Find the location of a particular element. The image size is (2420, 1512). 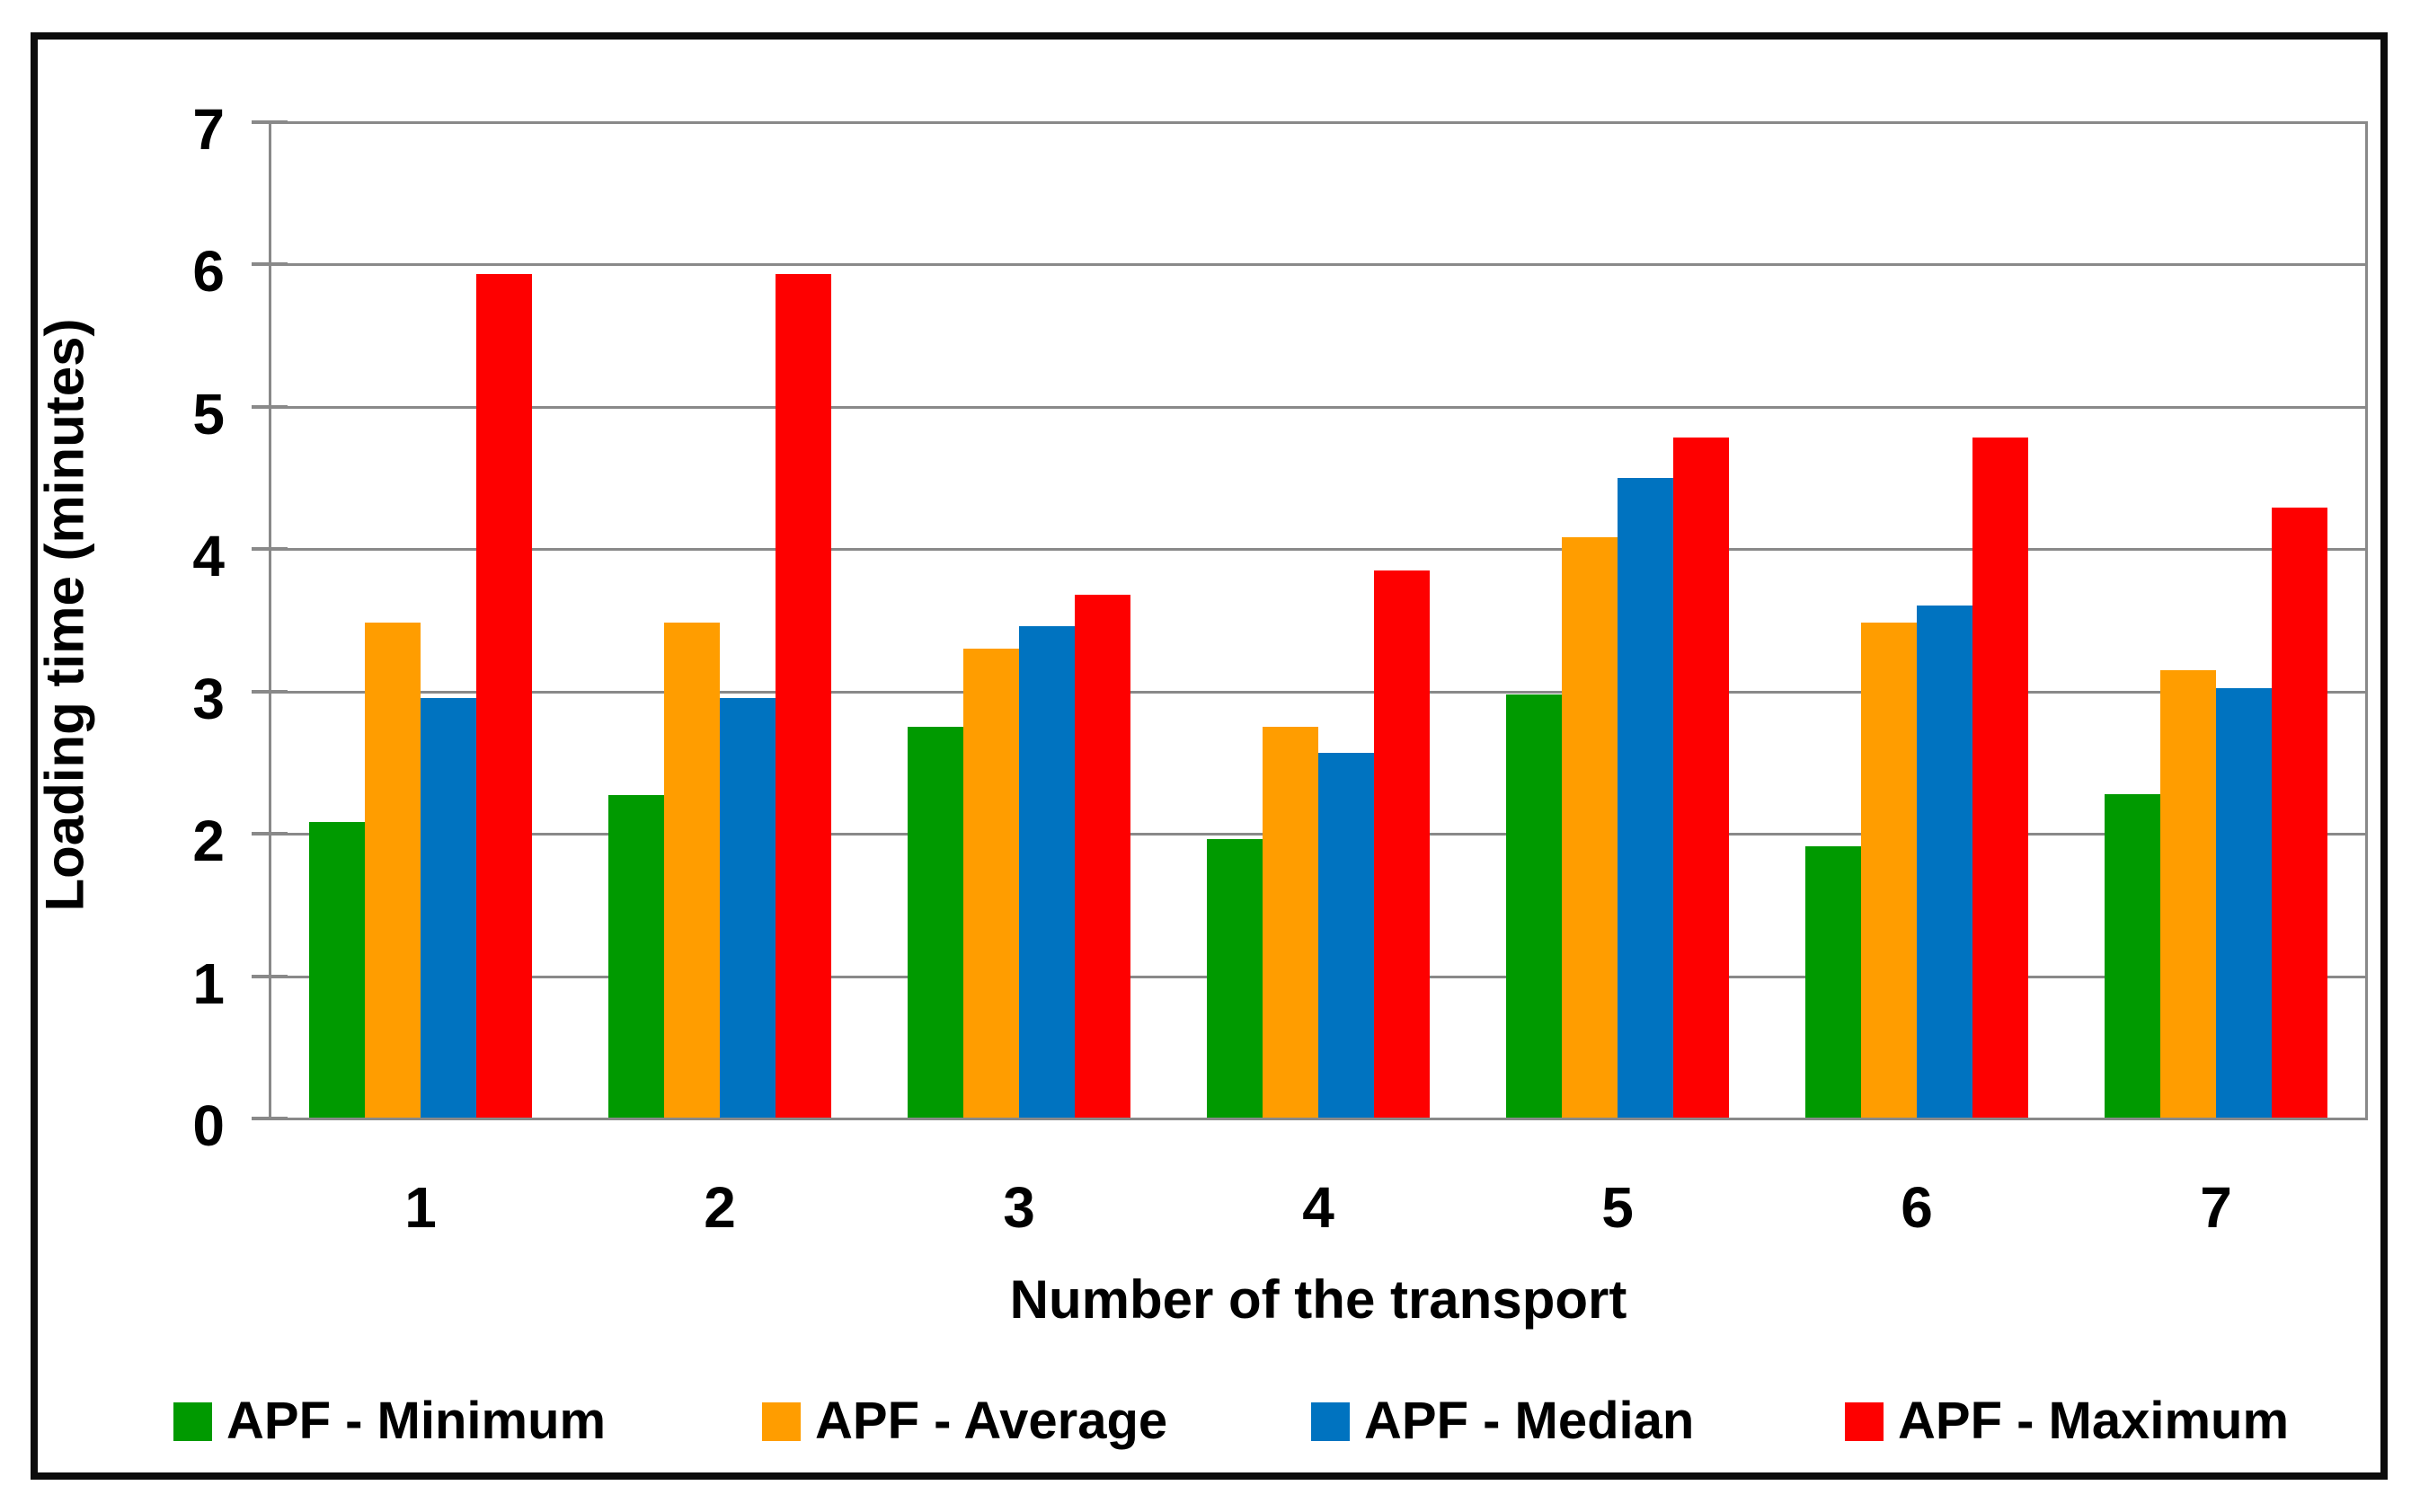

y-tick-label-5: 5 is located at coordinates (208, 414).